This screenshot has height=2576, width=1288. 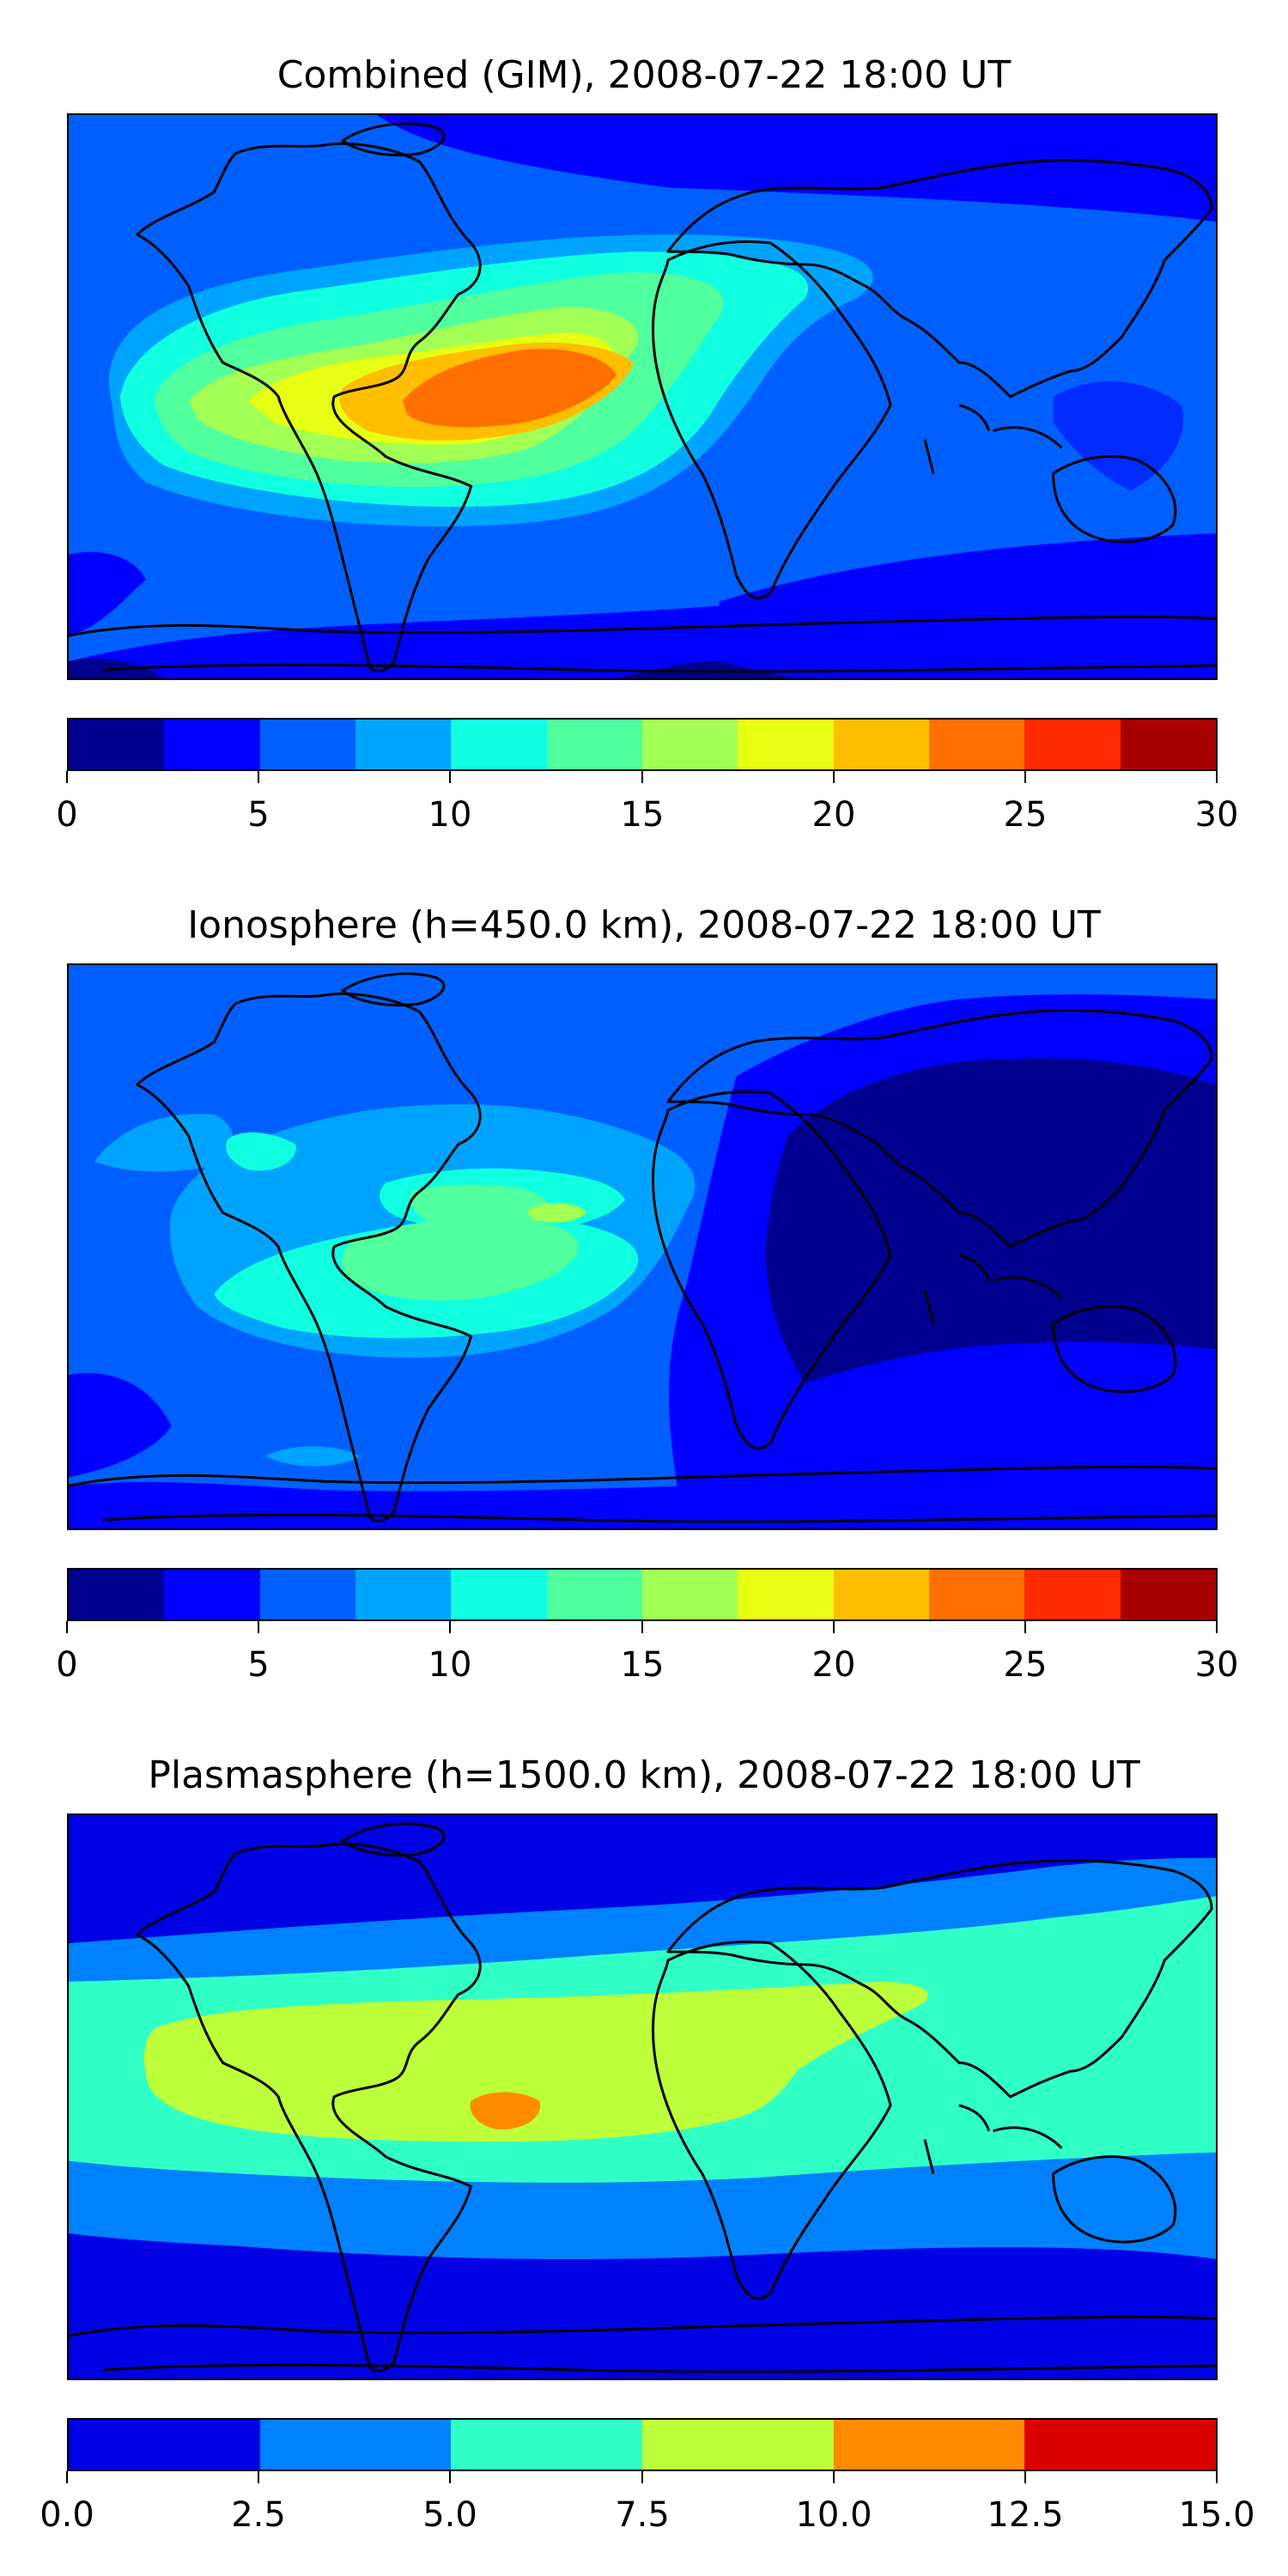 I want to click on colorbar-tick-label: 0.0, so click(x=66, y=2515).